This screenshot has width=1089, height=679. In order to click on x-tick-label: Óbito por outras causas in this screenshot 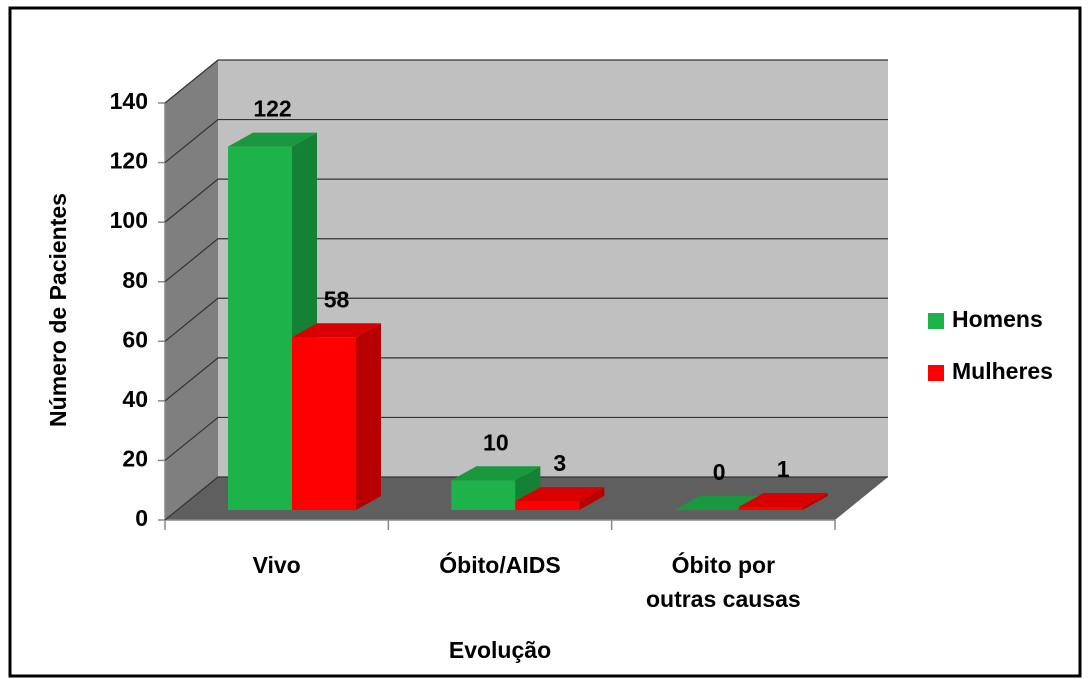, I will do `click(723, 582)`.